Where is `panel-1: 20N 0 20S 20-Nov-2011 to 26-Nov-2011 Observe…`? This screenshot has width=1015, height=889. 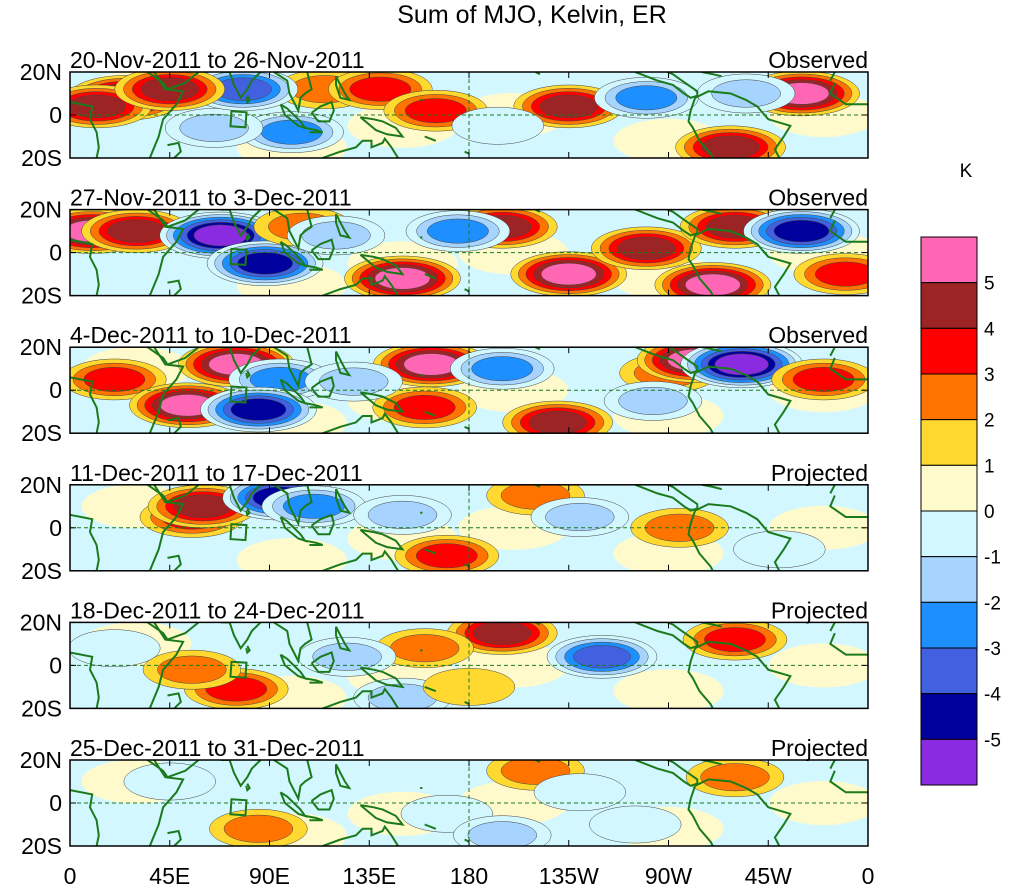 panel-1: 20N 0 20S 20-Nov-2011 to 26-Nov-2011 Observe… is located at coordinates (444, 109).